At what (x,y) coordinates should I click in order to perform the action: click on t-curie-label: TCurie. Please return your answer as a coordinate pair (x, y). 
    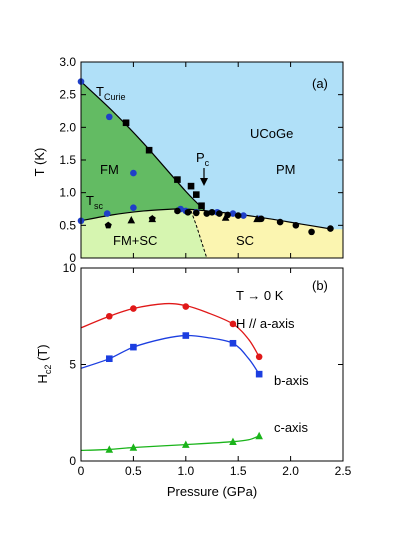
    Looking at the image, I should click on (110, 93).